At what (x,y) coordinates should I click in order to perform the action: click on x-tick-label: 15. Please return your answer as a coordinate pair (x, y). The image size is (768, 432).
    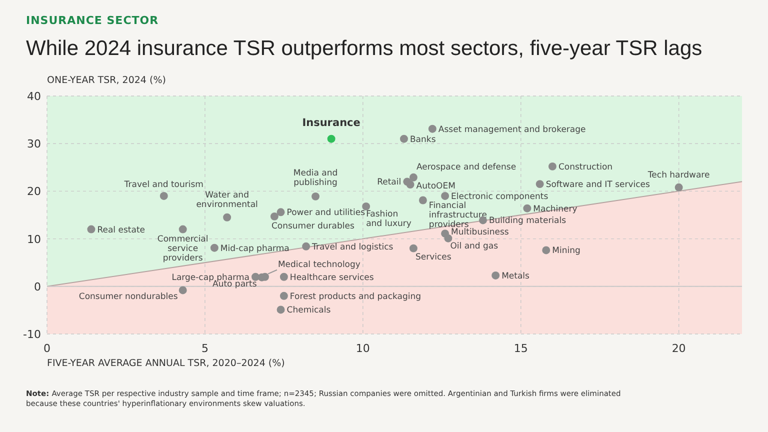
    Looking at the image, I should click on (521, 348).